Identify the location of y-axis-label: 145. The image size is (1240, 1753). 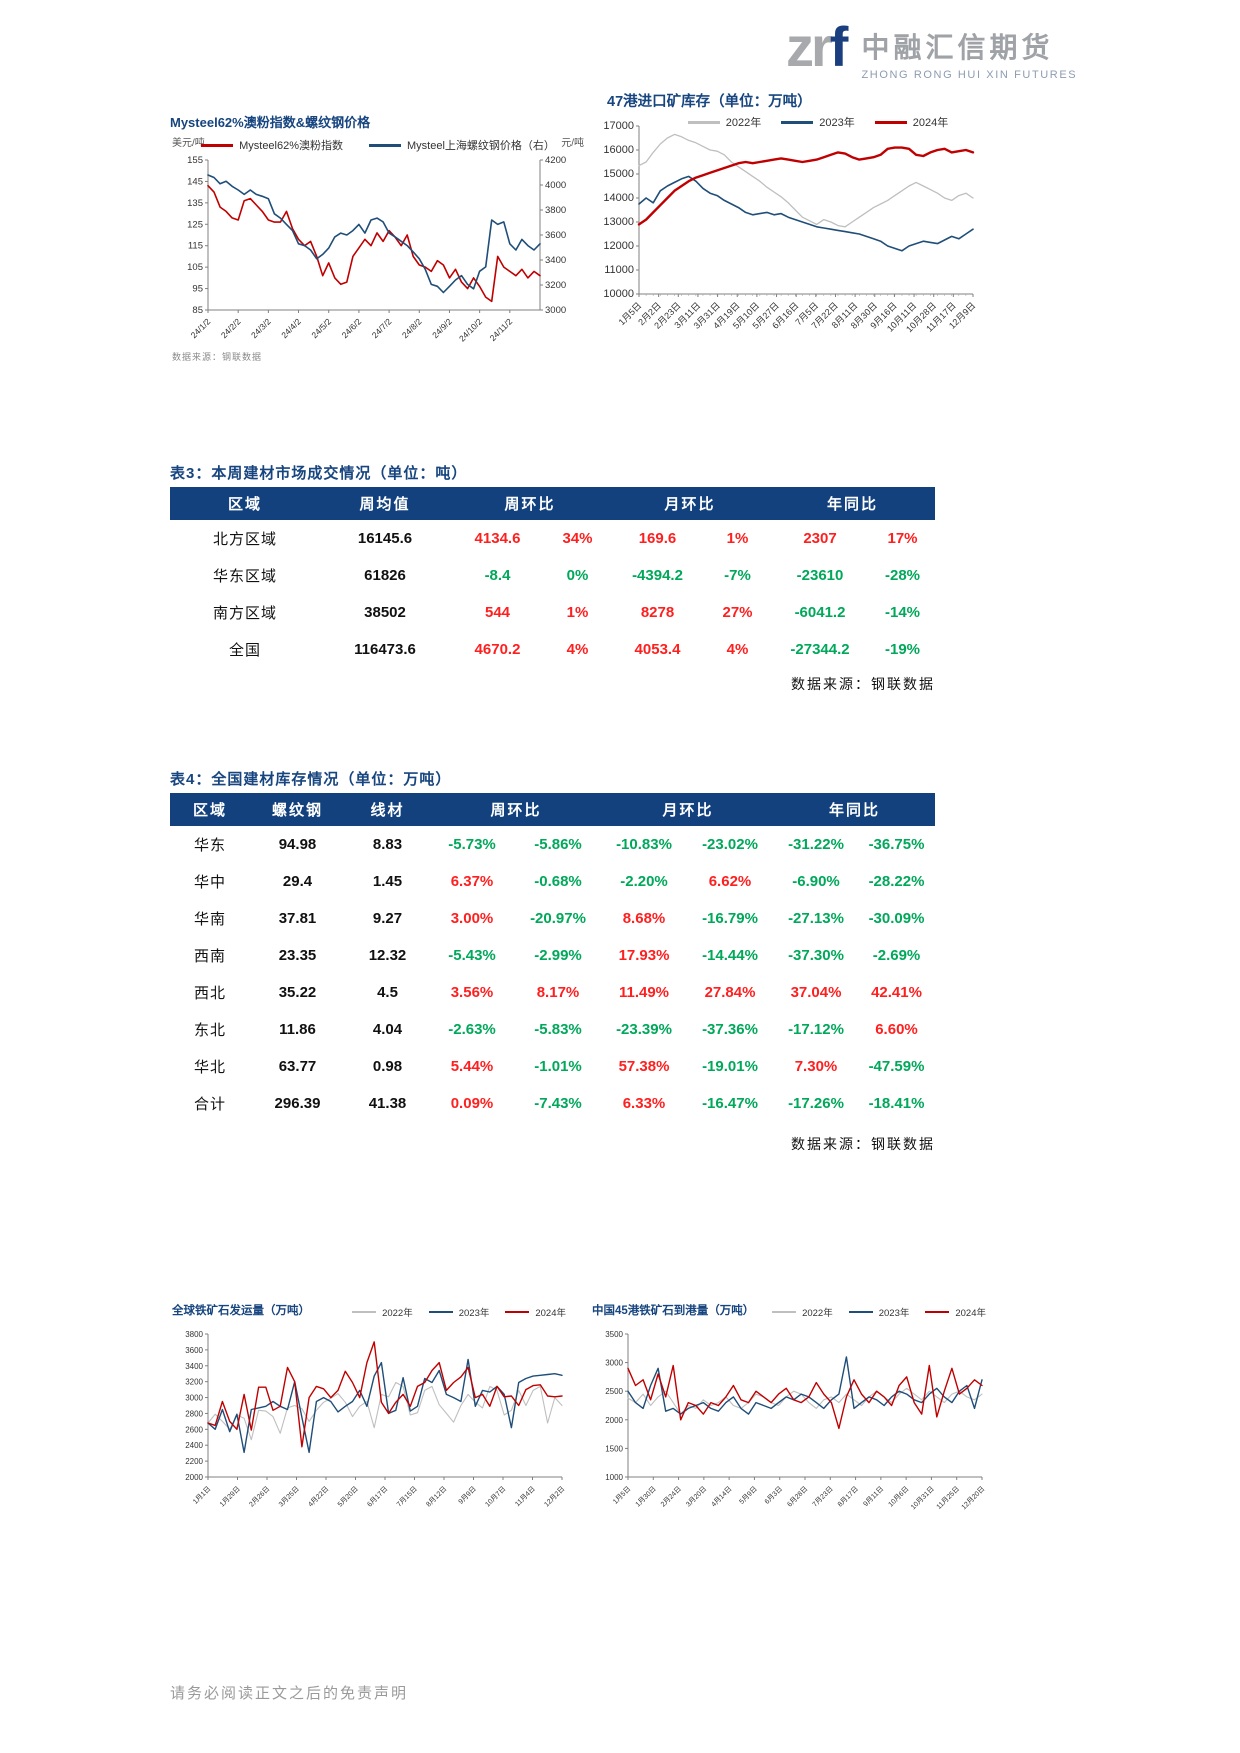
(195, 181).